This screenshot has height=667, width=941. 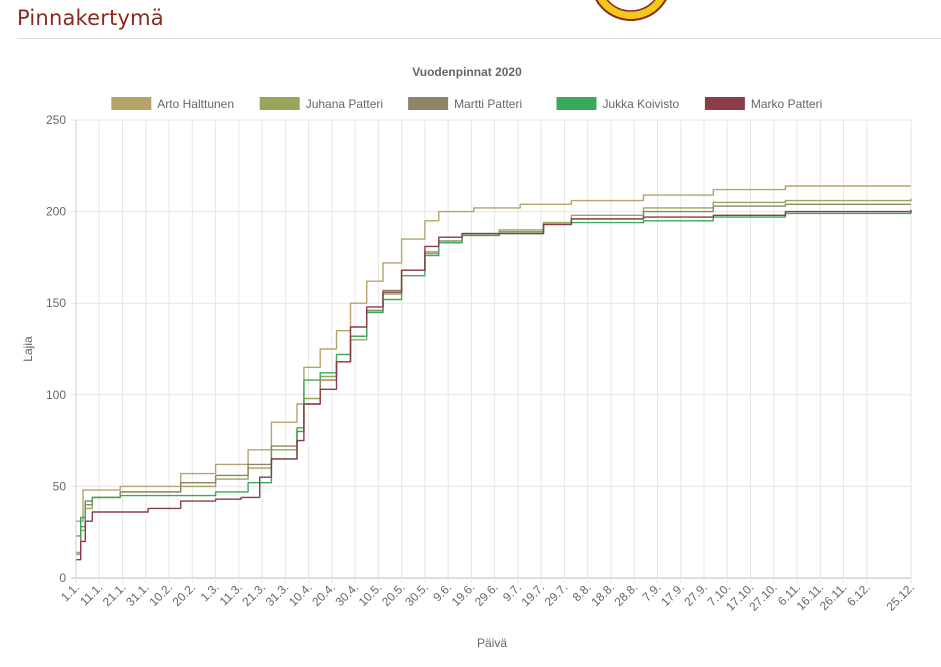 What do you see at coordinates (253, 594) in the screenshot?
I see `x-tick-label: 21.3.` at bounding box center [253, 594].